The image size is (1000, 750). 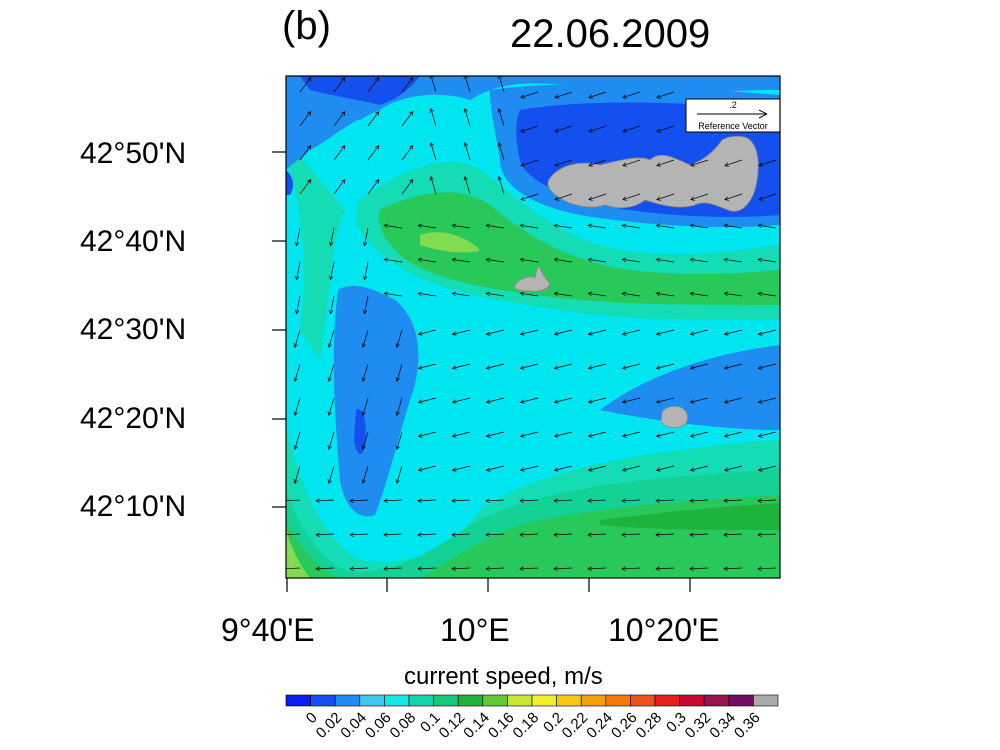 What do you see at coordinates (376, 401) in the screenshot?
I see `blue-west-pocket` at bounding box center [376, 401].